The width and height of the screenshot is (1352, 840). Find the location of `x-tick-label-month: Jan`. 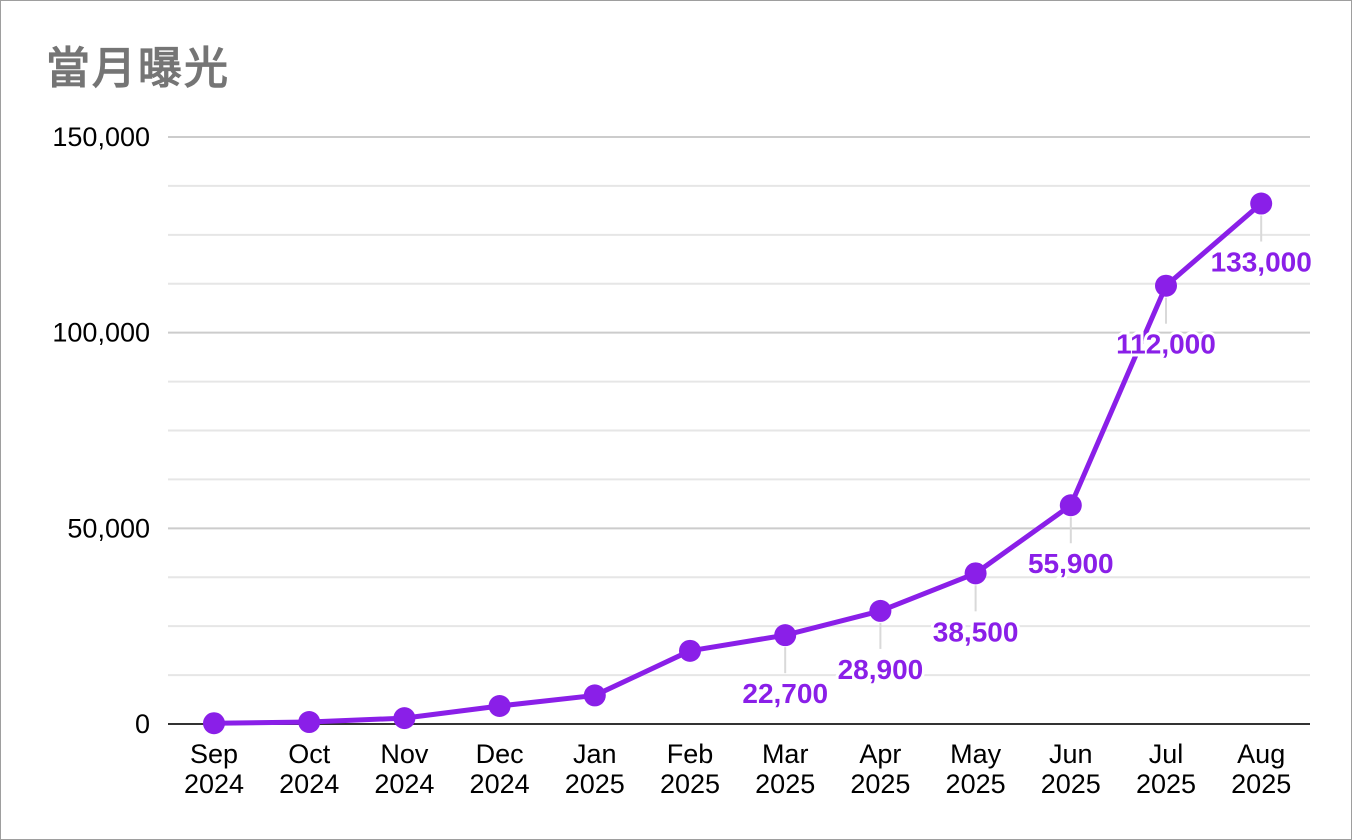

x-tick-label-month: Jan is located at coordinates (595, 754).